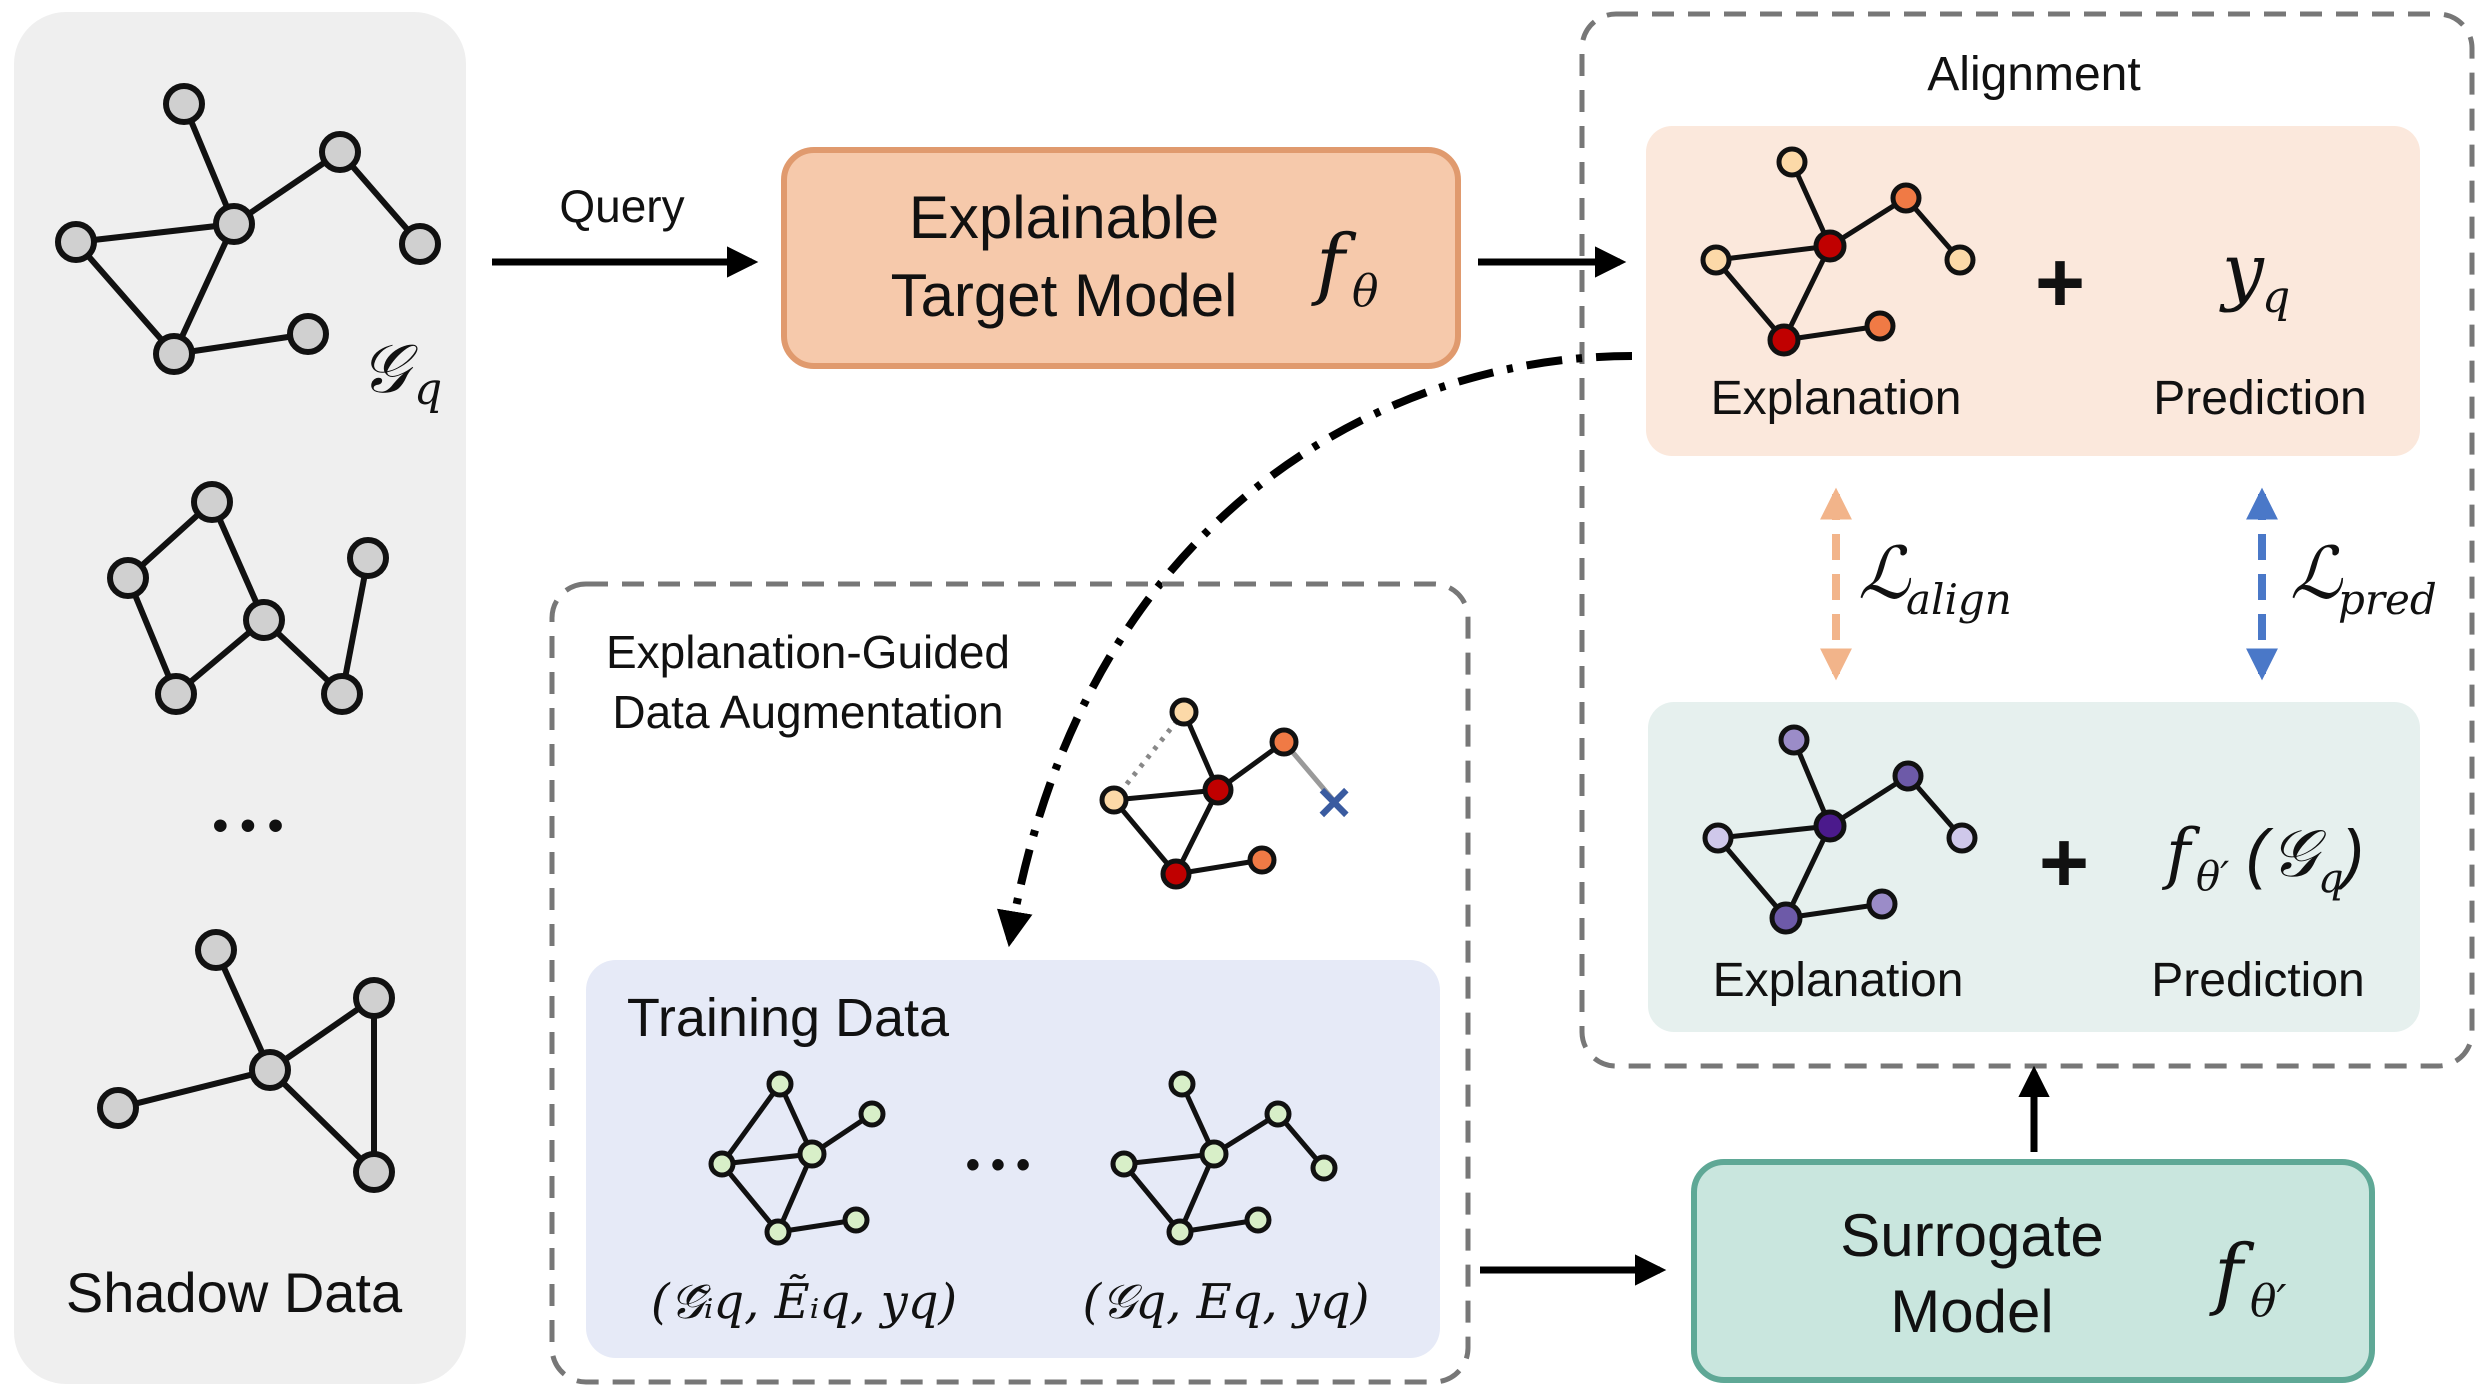 This screenshot has height=1396, width=2484. I want to click on target-explanation-label: Explanation, so click(1836, 398).